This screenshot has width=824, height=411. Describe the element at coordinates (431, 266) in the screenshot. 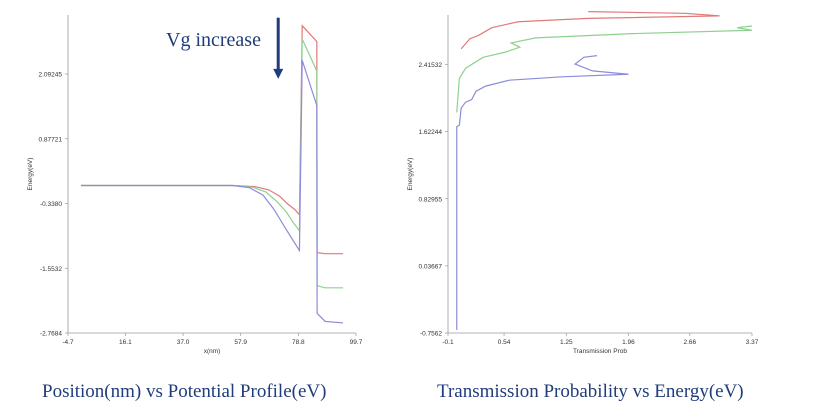

I see `transmission-y-tick-label: 0.03667` at that location.